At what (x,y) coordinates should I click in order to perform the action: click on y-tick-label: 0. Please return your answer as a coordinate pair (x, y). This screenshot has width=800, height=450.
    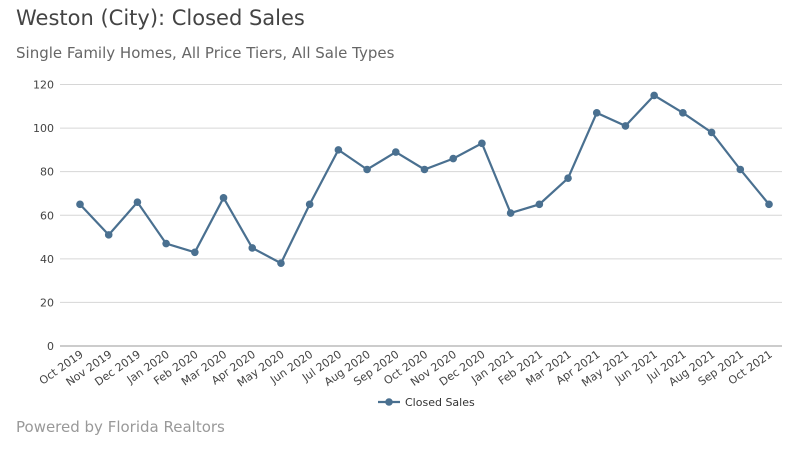
    Looking at the image, I should click on (50, 346).